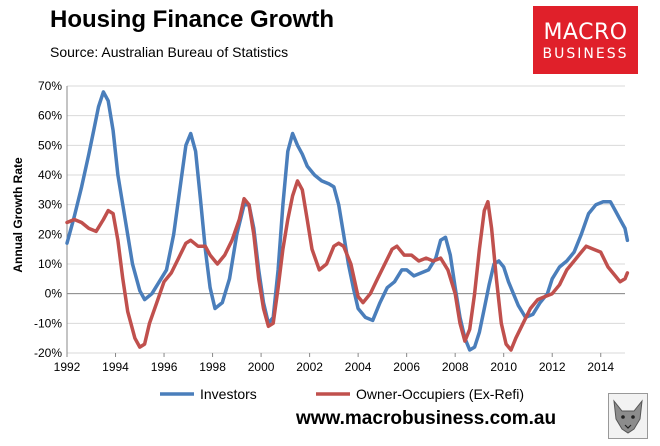 This screenshot has width=660, height=446. What do you see at coordinates (628, 416) in the screenshot?
I see `wolf-icon` at bounding box center [628, 416].